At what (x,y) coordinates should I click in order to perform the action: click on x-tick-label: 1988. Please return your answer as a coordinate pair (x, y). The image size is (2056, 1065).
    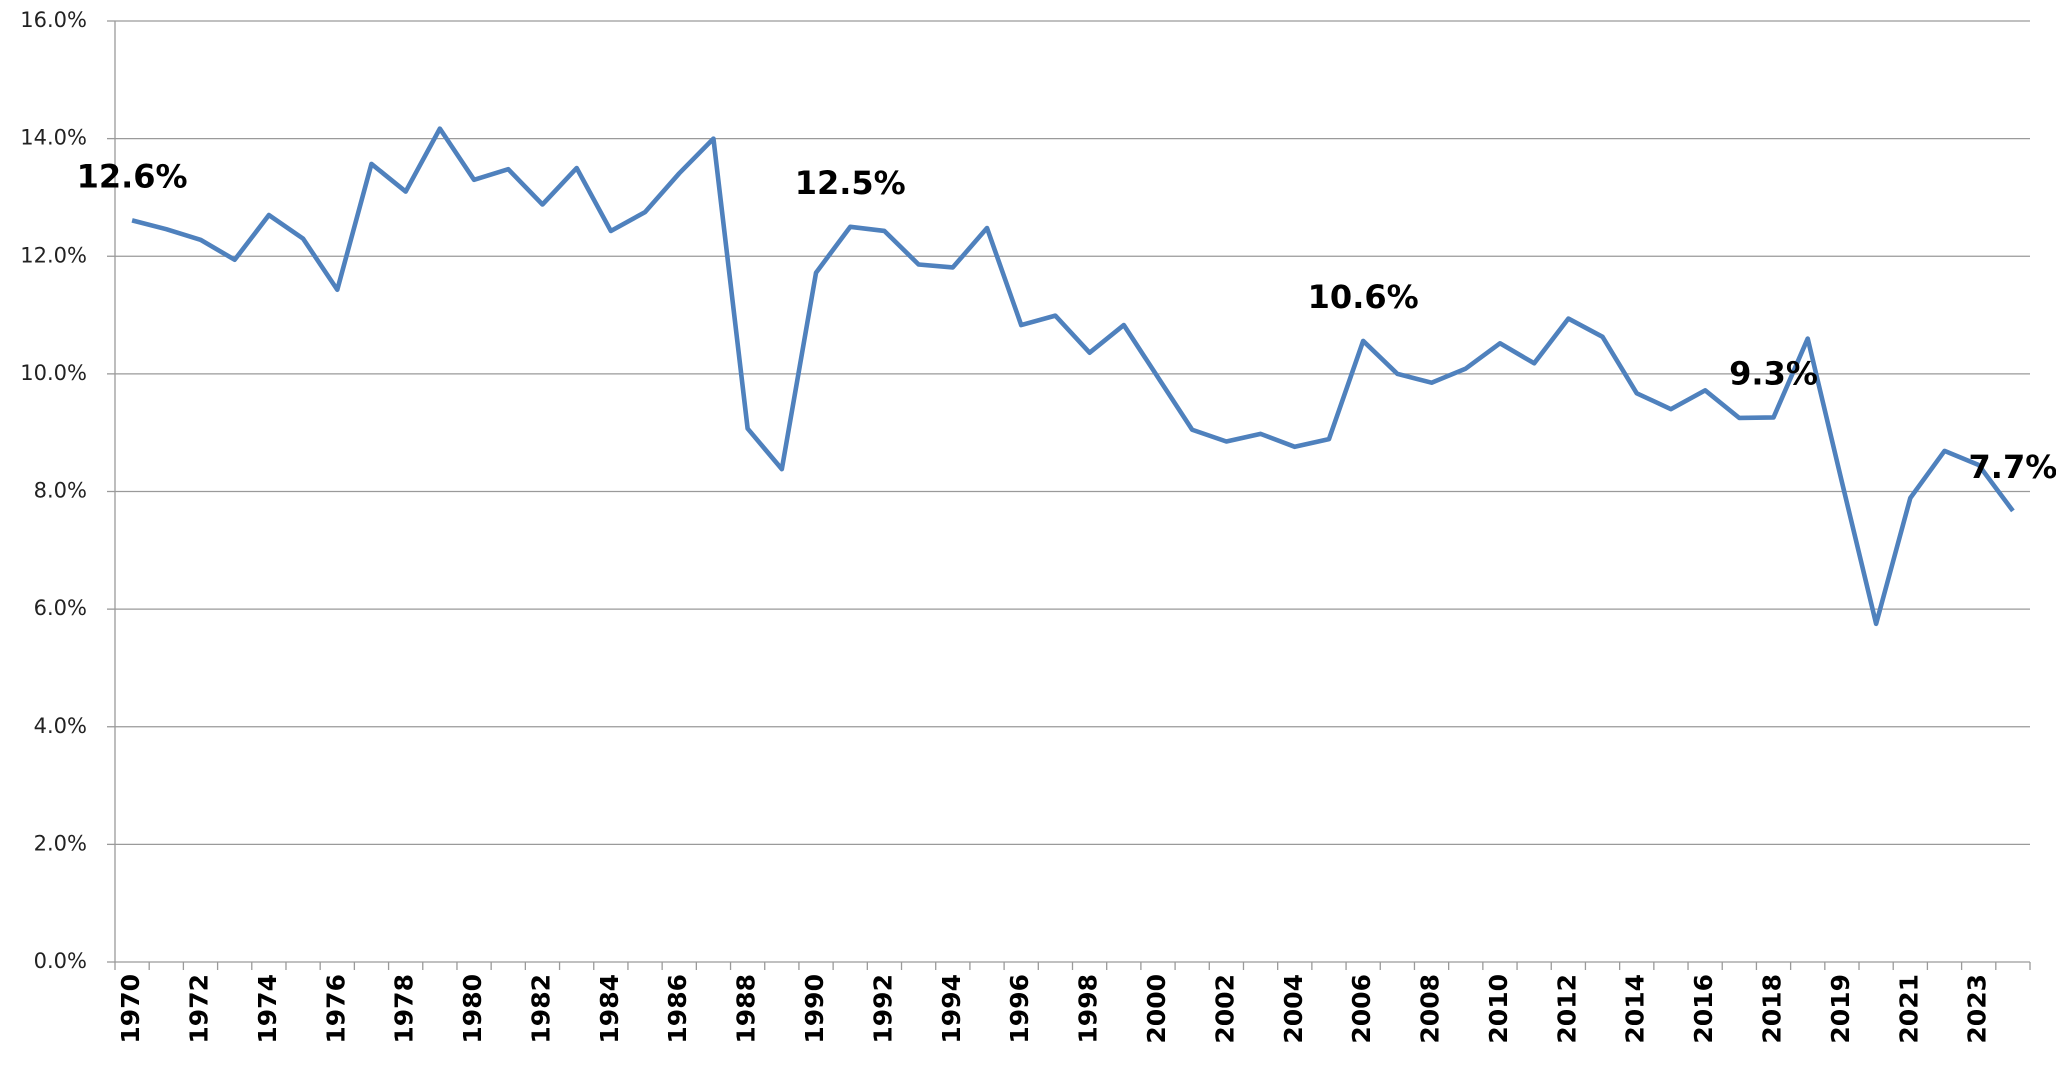
    Looking at the image, I should click on (746, 1009).